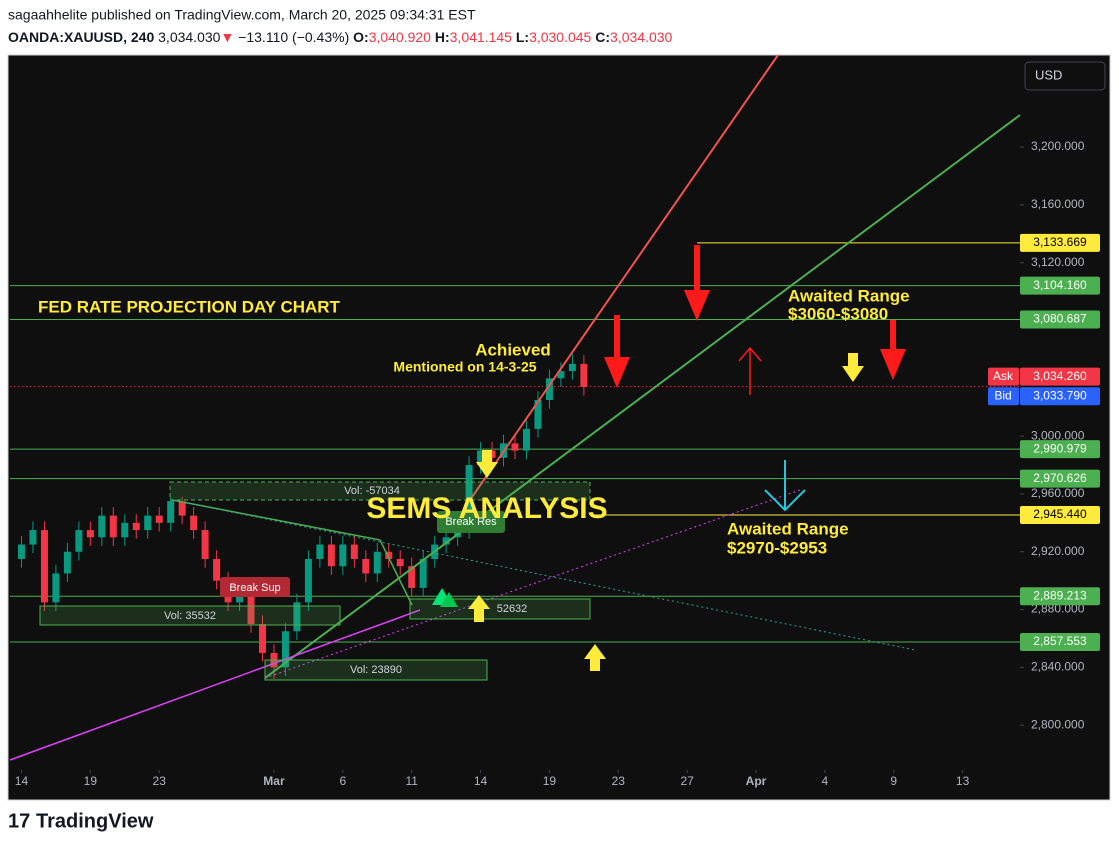 The image size is (1119, 851). What do you see at coordinates (400, 37) in the screenshot?
I see `ohlc-value: 3,040.920` at bounding box center [400, 37].